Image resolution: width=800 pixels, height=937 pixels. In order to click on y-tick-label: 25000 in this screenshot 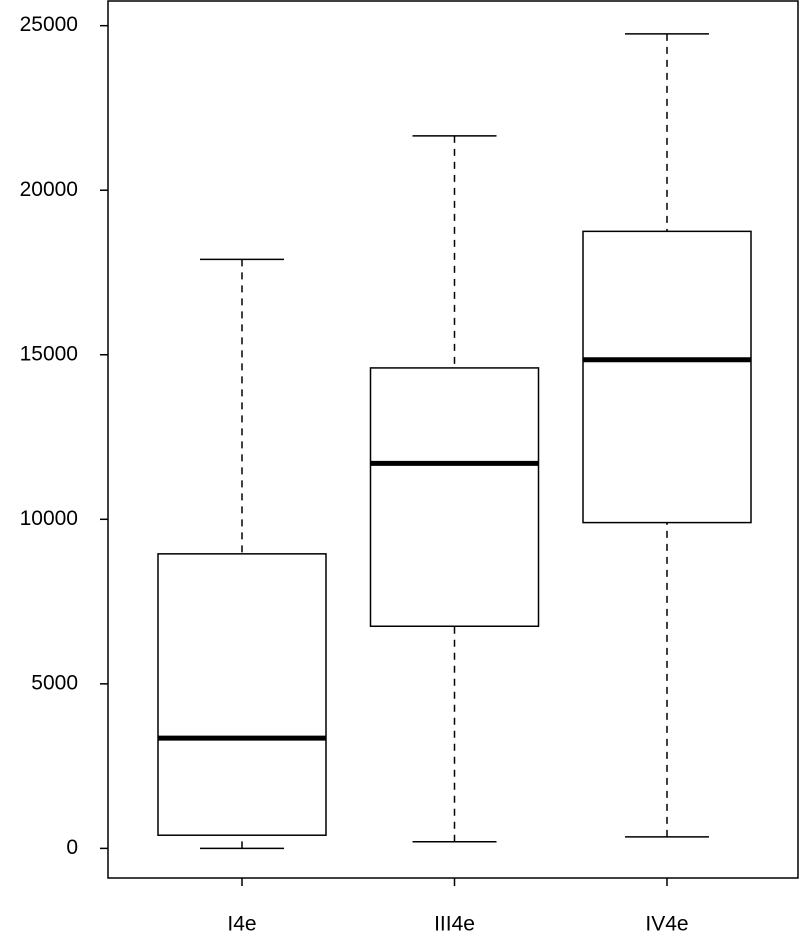, I will do `click(49, 24)`.